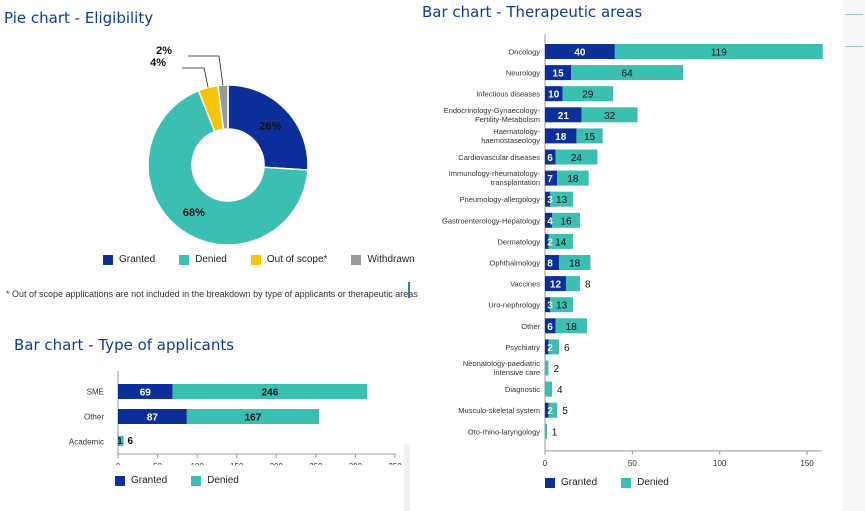 The height and width of the screenshot is (511, 865). What do you see at coordinates (565, 411) in the screenshot?
I see `bar-value-denied: 5` at bounding box center [565, 411].